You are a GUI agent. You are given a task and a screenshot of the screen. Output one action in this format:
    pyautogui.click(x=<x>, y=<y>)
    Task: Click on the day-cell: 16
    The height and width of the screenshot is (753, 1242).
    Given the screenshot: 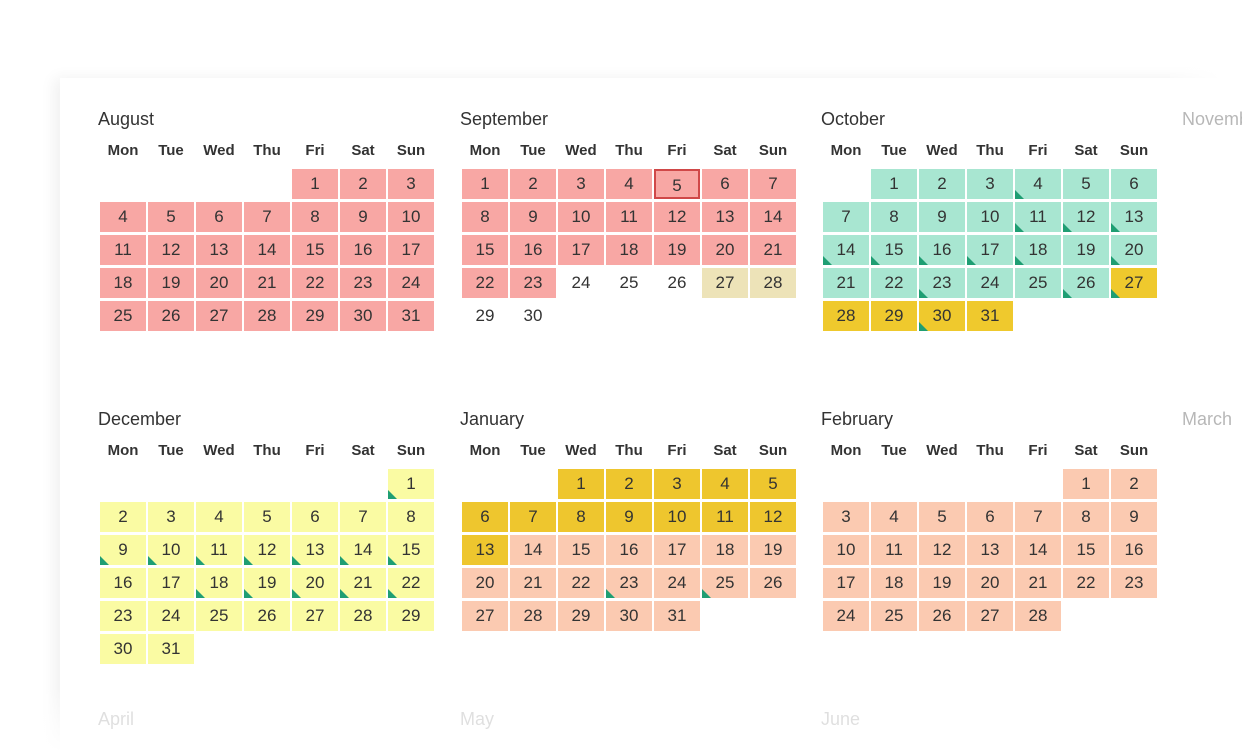 What is the action you would take?
    pyautogui.click(x=123, y=583)
    